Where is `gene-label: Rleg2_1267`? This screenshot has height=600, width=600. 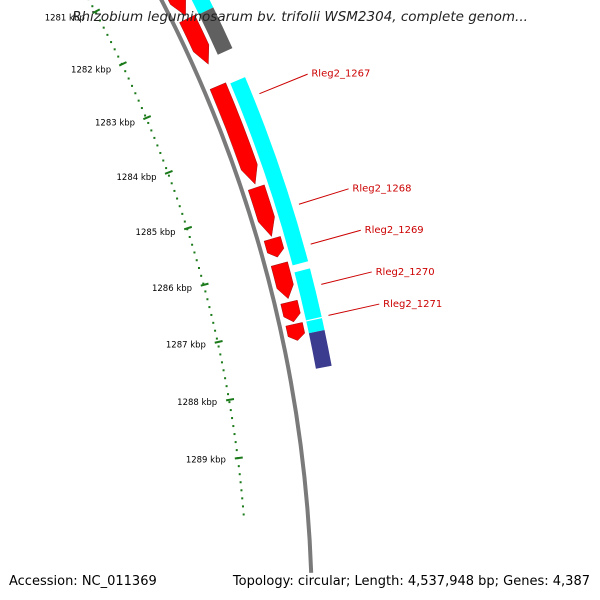 gene-label: Rleg2_1267 is located at coordinates (340, 74).